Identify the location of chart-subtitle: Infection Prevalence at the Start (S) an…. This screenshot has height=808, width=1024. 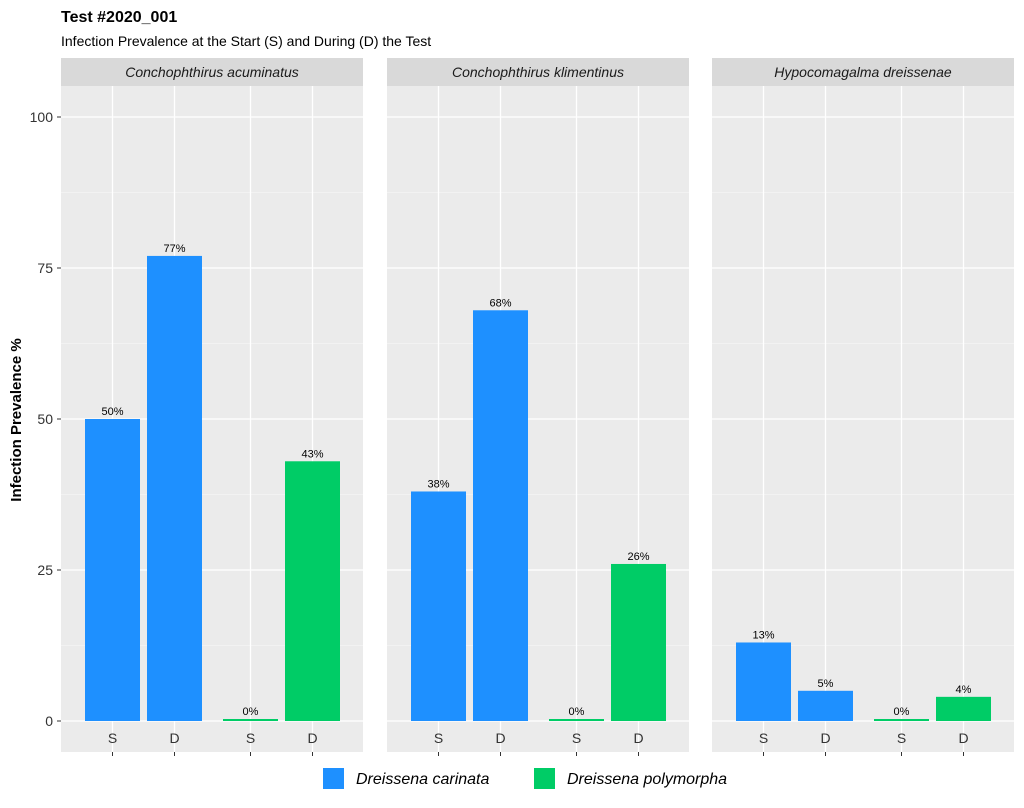
(246, 41).